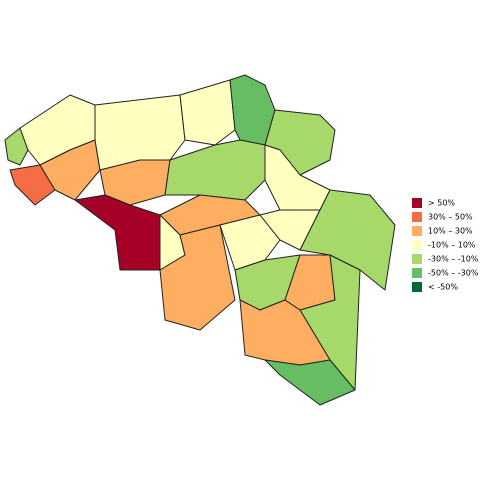 The image size is (480, 480). What do you see at coordinates (450, 231) in the screenshot?
I see `legend-label: 10% – 30%` at bounding box center [450, 231].